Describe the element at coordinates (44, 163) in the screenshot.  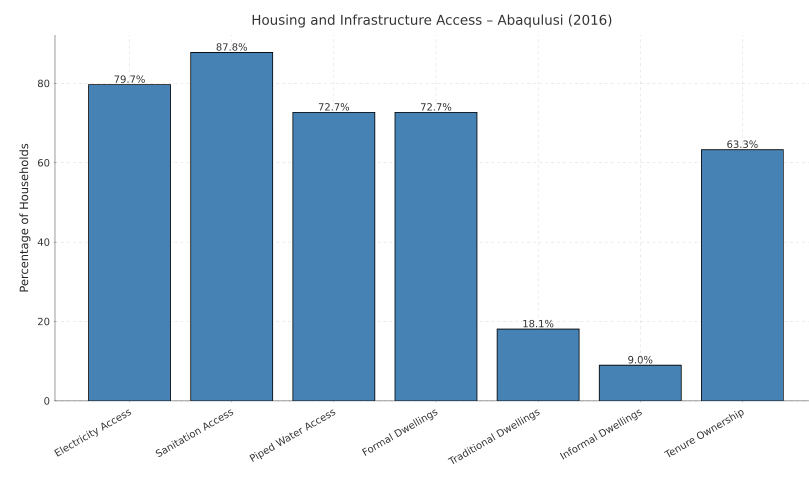
I see `y-tick-label: 60` at that location.